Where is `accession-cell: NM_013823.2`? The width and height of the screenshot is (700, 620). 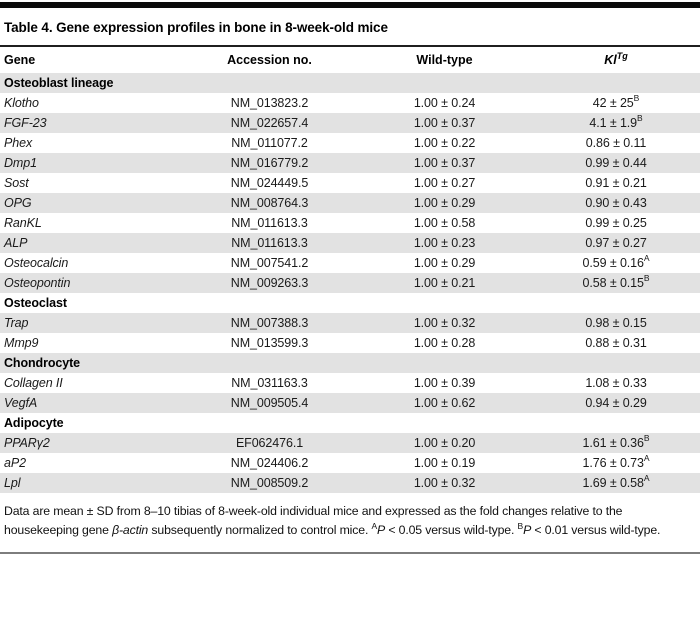
accession-cell: NM_013823.2 is located at coordinates (269, 103).